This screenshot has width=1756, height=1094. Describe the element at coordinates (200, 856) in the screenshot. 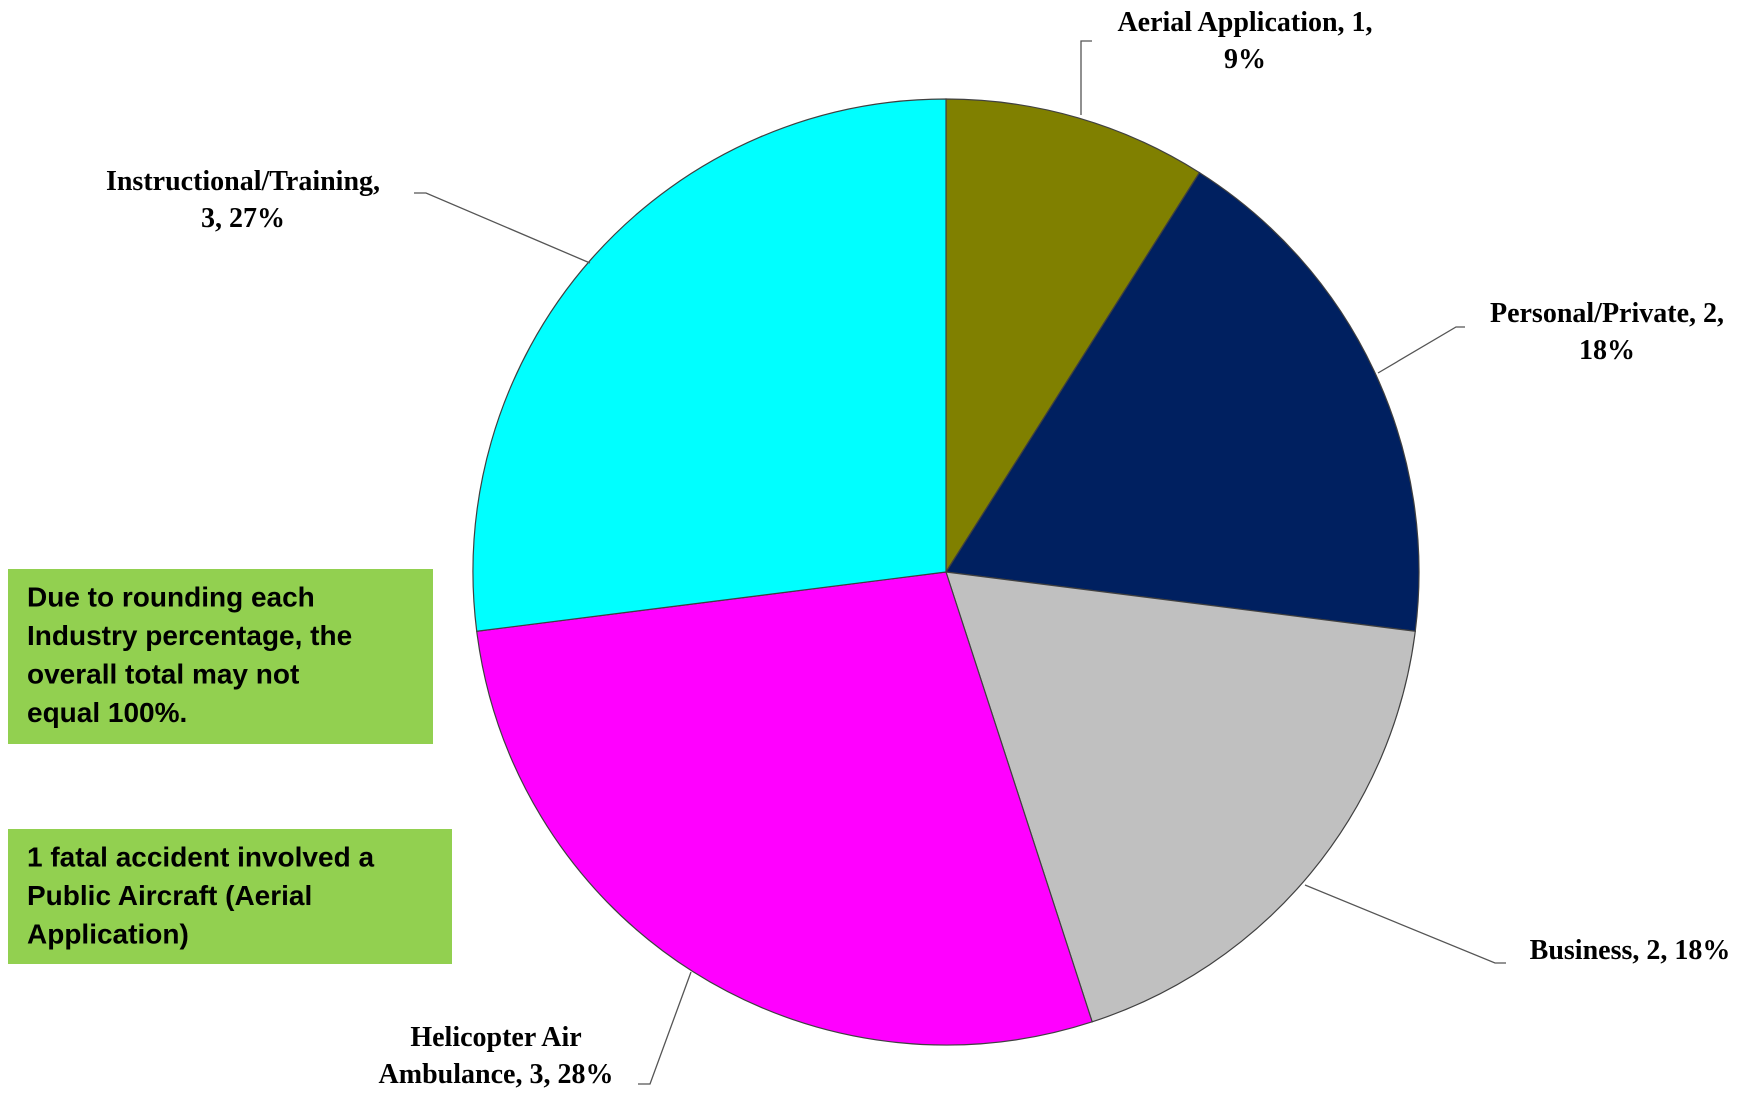

I see `note-text: 1 fatal accident involved a` at that location.